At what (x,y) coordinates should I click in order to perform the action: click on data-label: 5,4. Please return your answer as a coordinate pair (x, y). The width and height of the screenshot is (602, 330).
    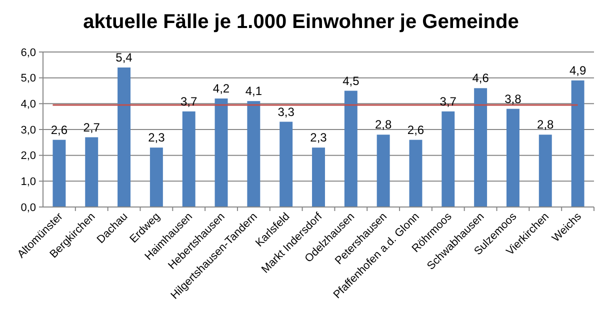
    Looking at the image, I should click on (124, 57).